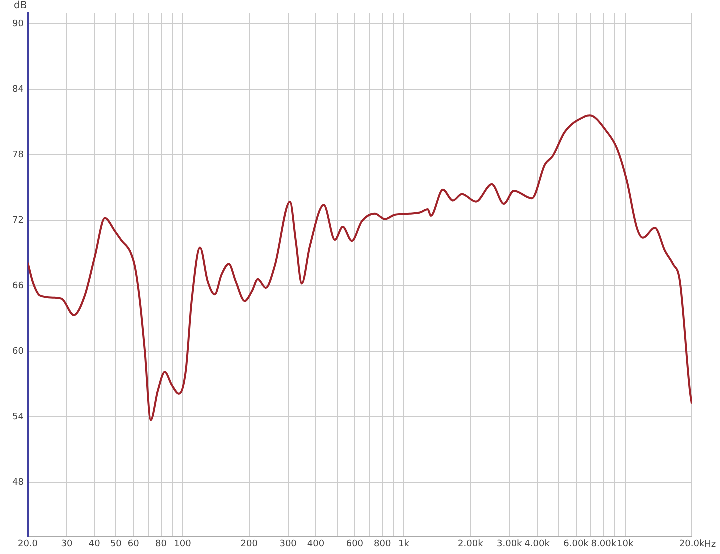 The image size is (720, 554). I want to click on y-tick-label: 60, so click(18, 351).